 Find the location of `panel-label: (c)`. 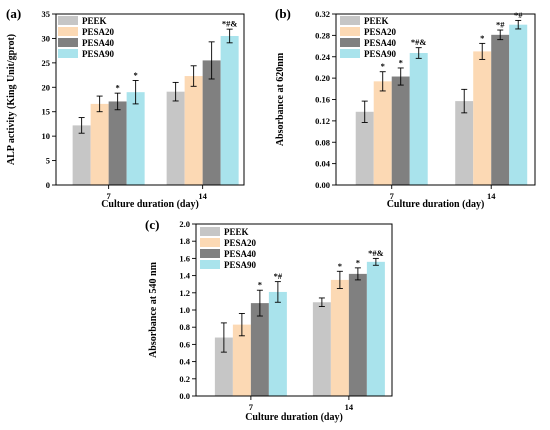

panel-label: (c) is located at coordinates (152, 224).